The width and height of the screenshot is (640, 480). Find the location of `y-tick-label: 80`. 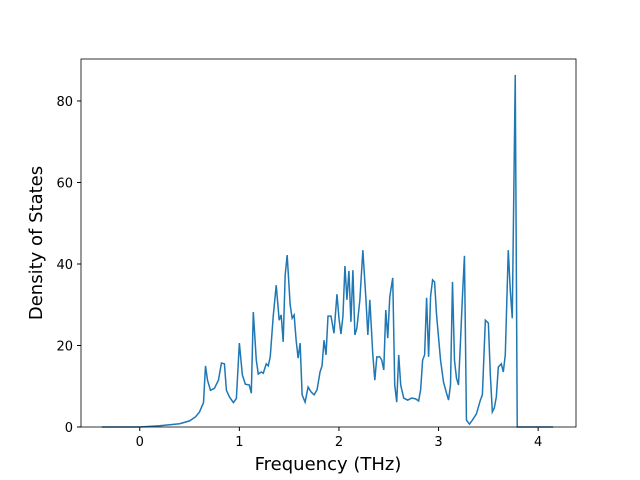

y-tick-label: 80 is located at coordinates (64, 102).